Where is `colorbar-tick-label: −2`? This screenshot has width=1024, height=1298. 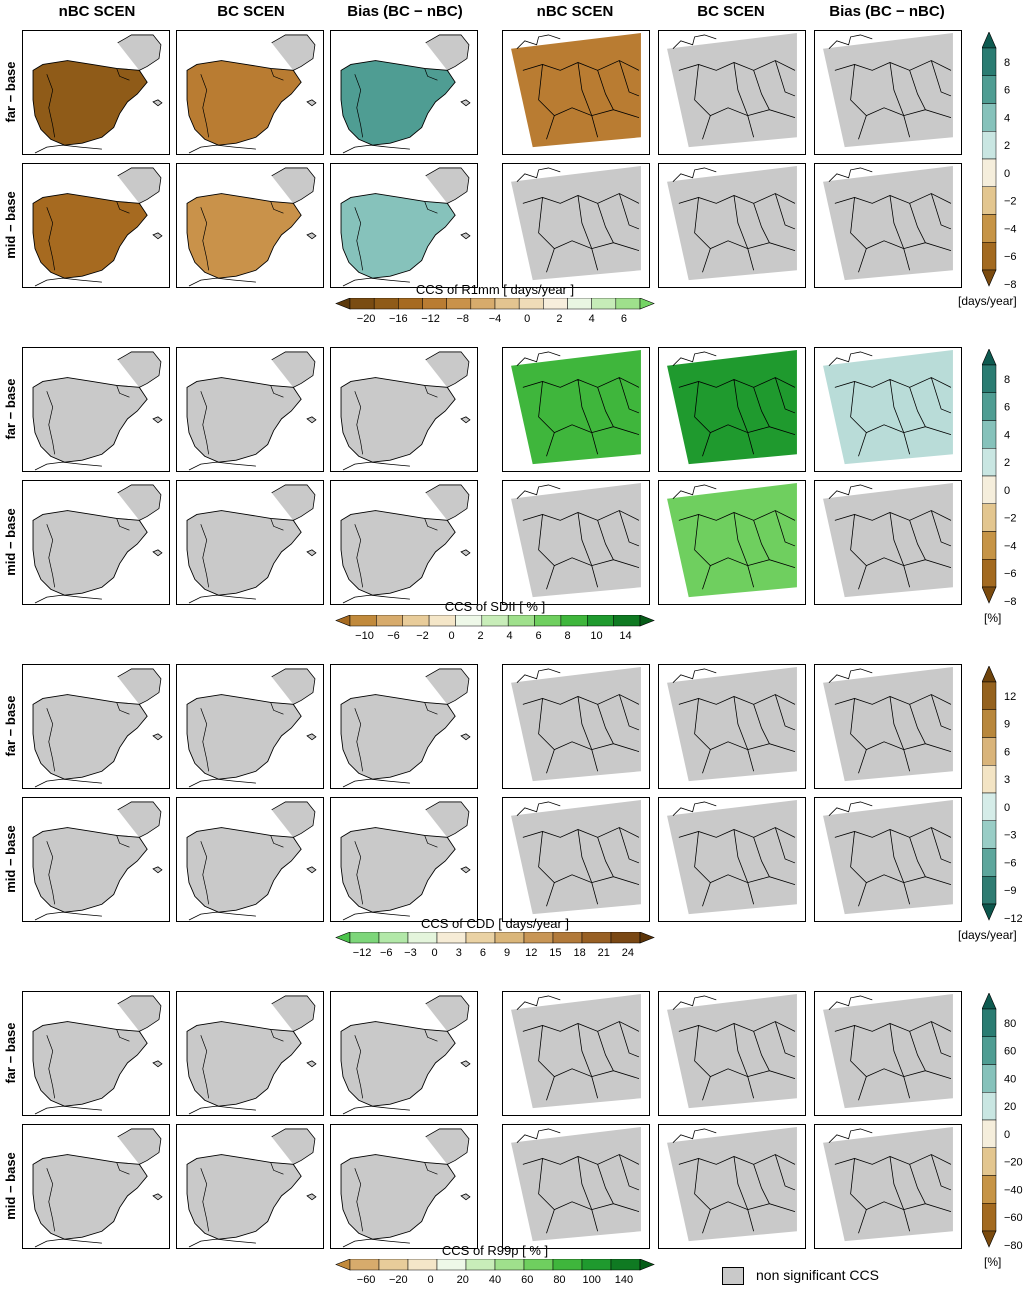 colorbar-tick-label: −2 is located at coordinates (422, 636).